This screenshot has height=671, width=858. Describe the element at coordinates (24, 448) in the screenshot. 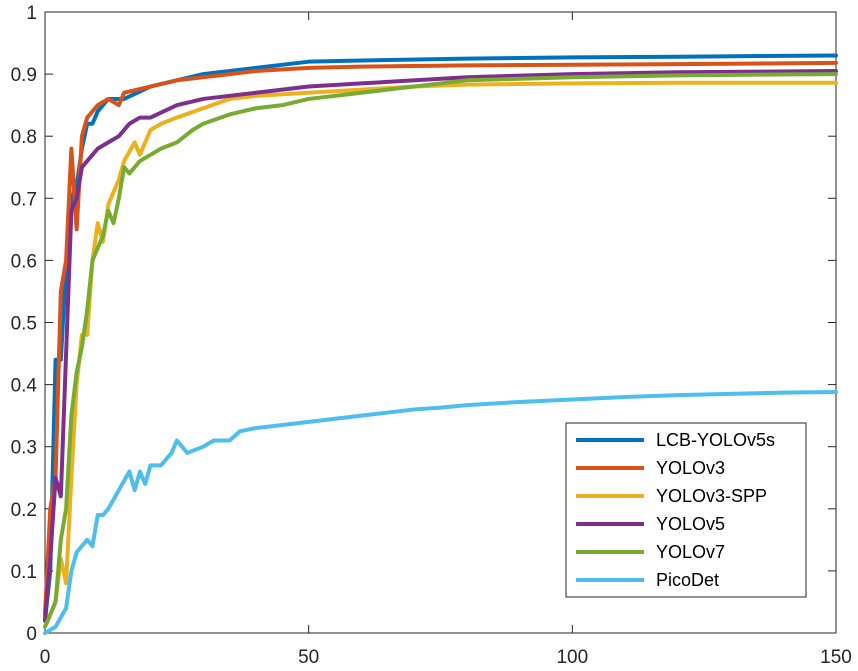

I see `y-tick-label: 0.3` at that location.